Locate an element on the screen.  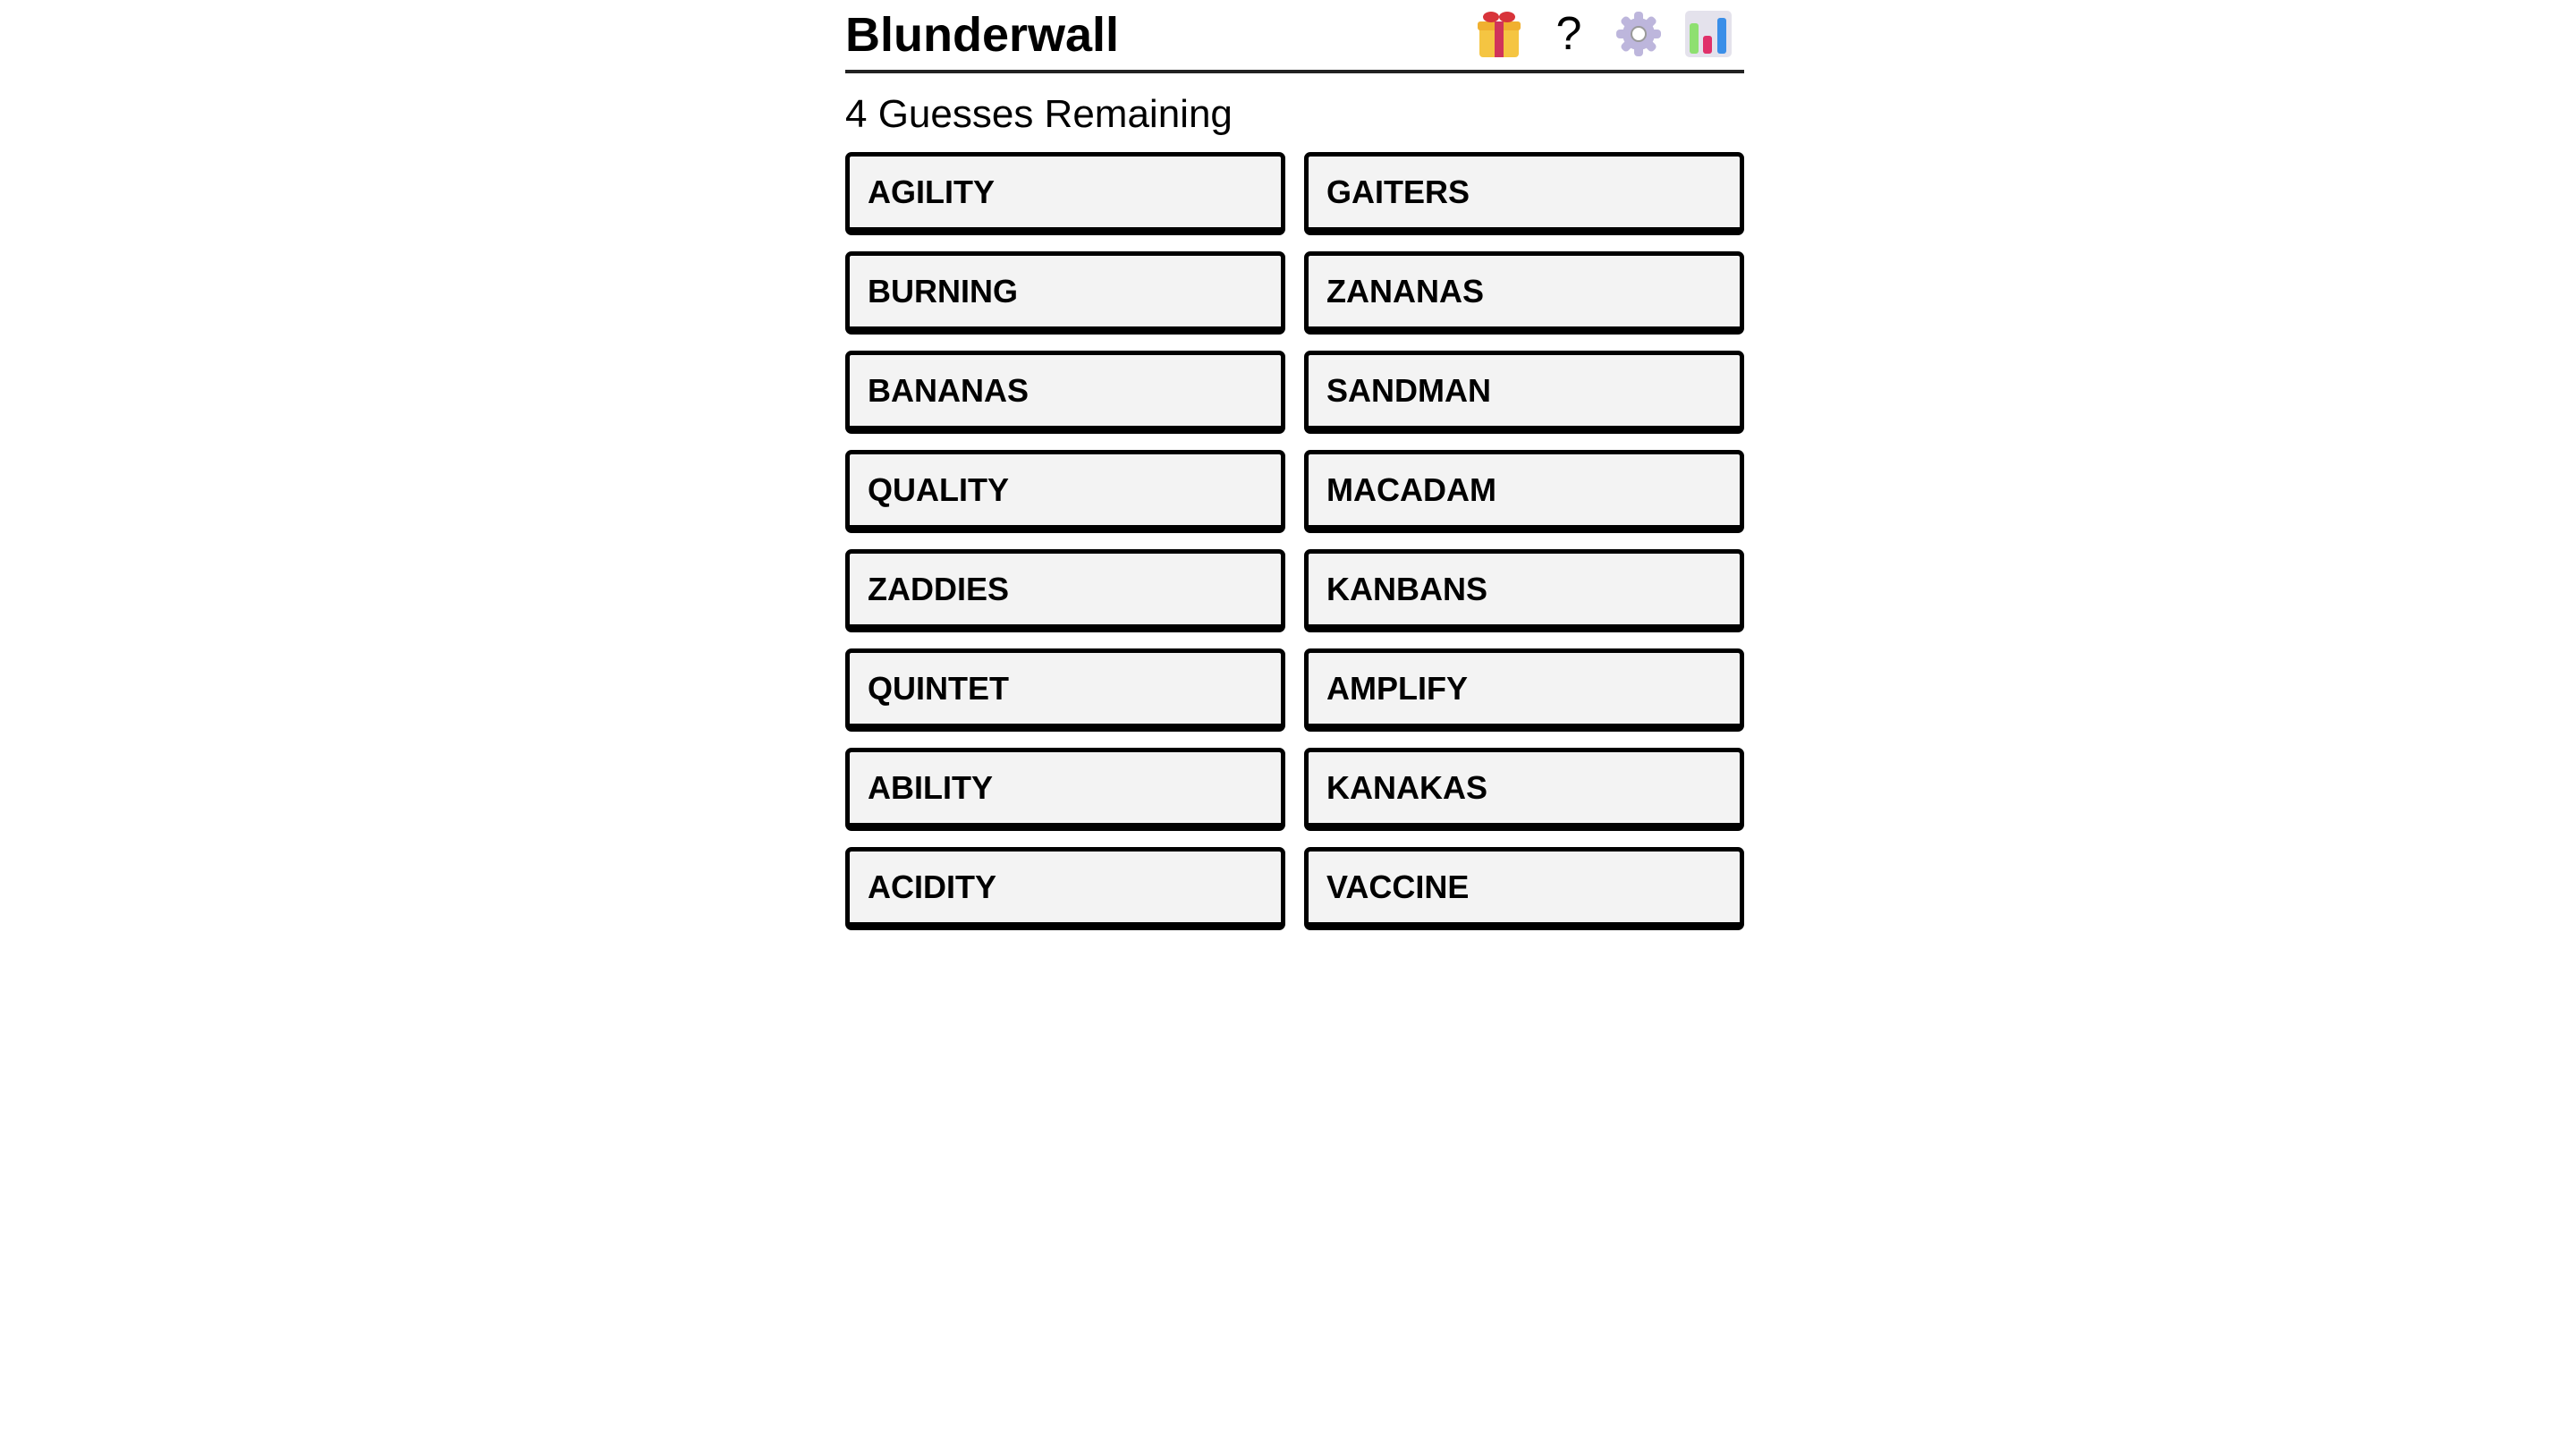
word-tile: SANDMAN is located at coordinates (1524, 392).